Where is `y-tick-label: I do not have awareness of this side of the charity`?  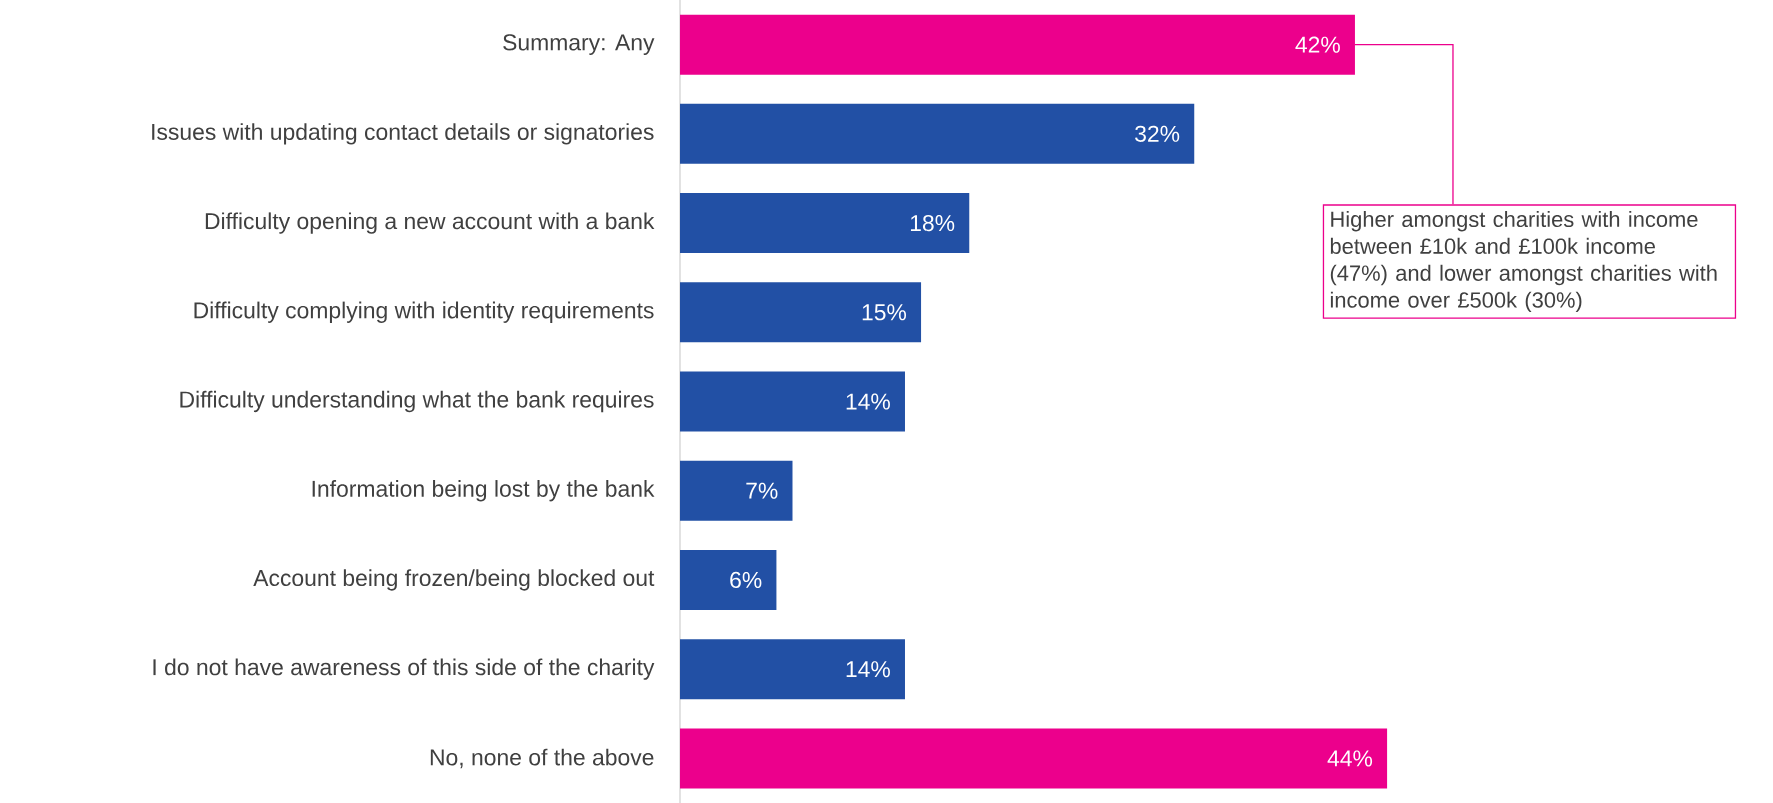
y-tick-label: I do not have awareness of this side of the charity is located at coordinates (404, 669).